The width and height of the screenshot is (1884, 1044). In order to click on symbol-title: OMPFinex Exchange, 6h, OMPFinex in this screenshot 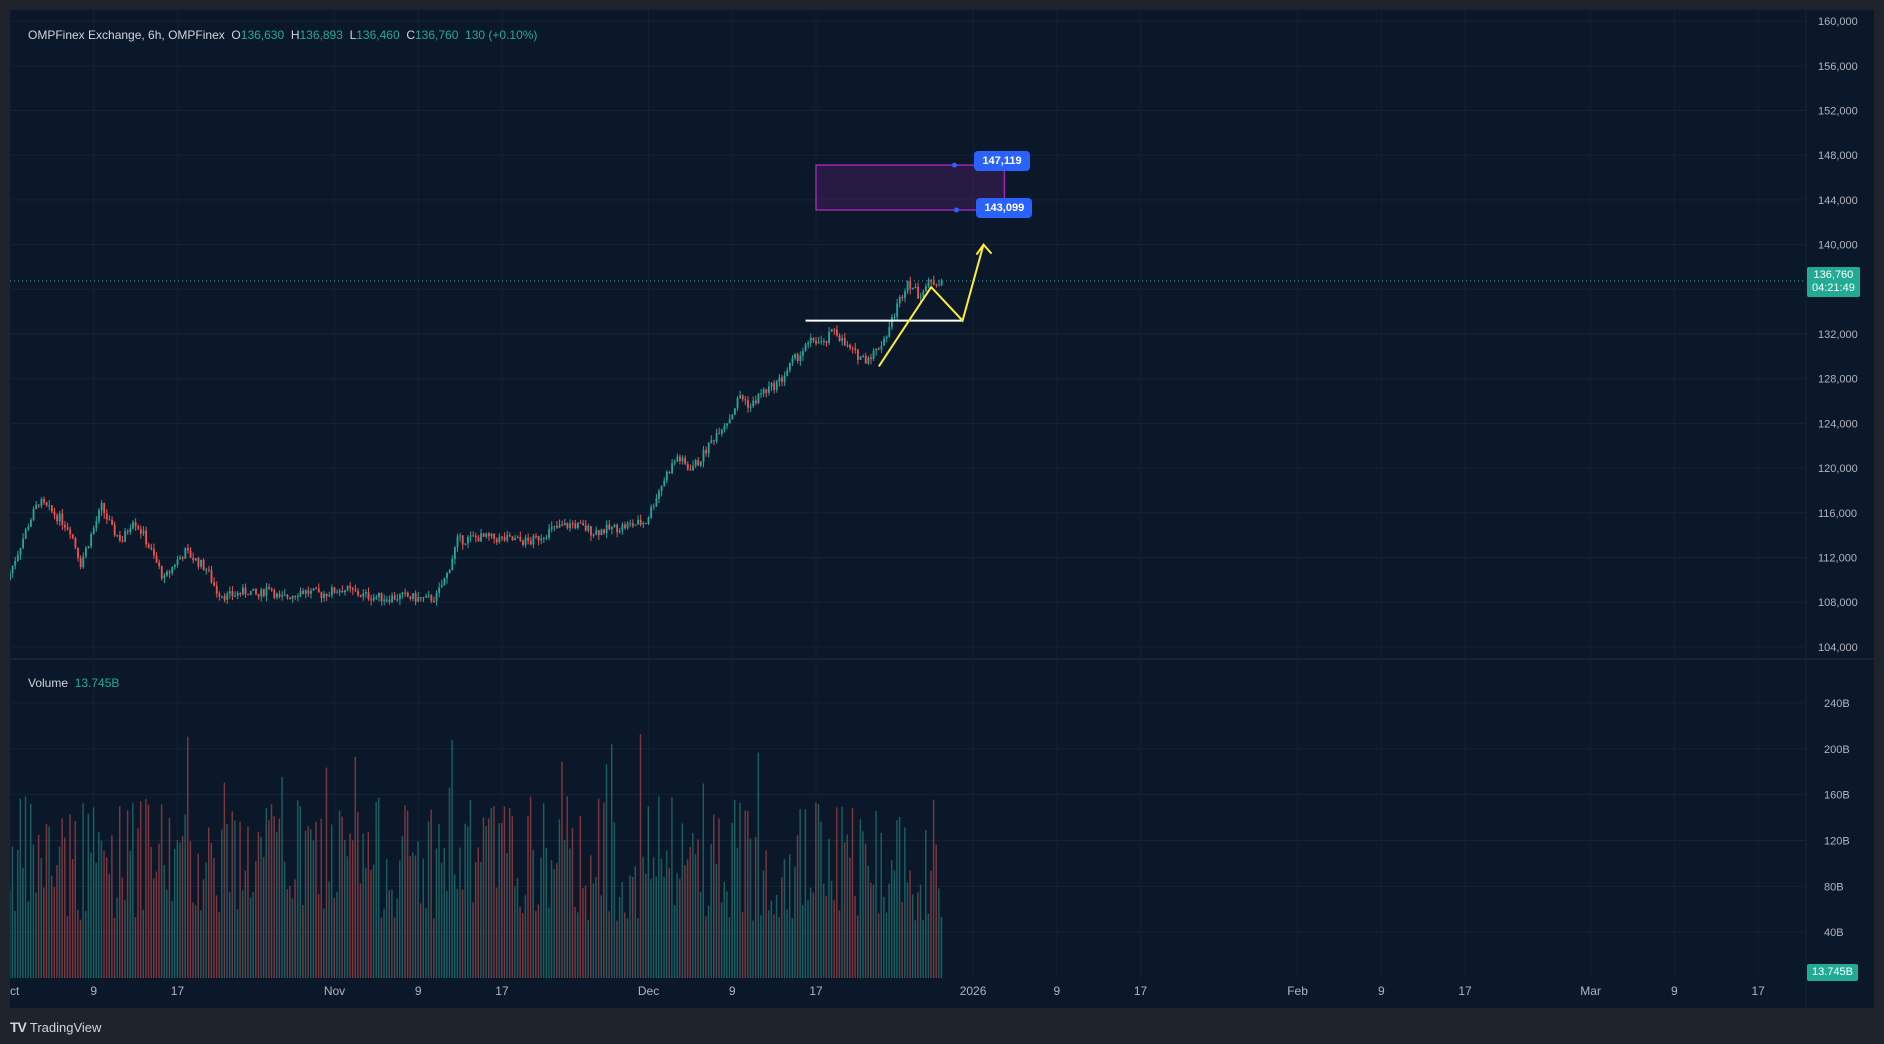, I will do `click(126, 35)`.